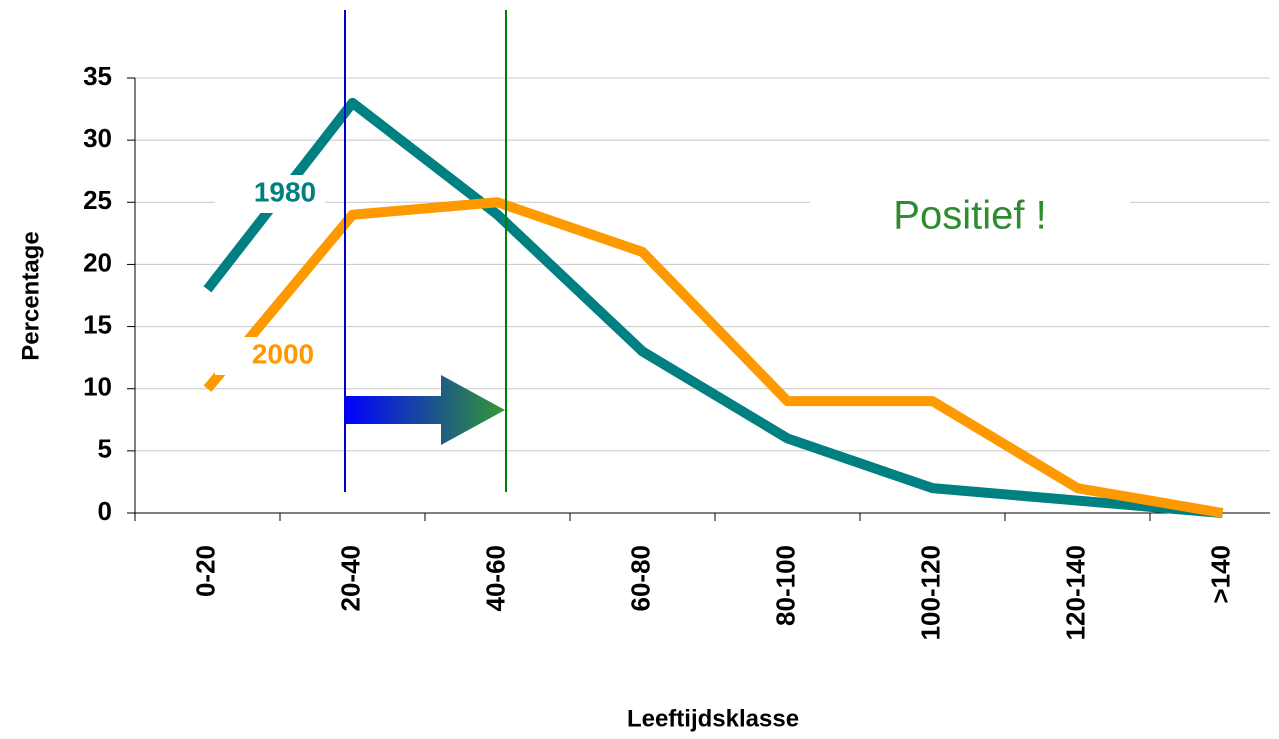 Image resolution: width=1279 pixels, height=739 pixels. What do you see at coordinates (97, 138) in the screenshot?
I see `y-tick-label: 30` at bounding box center [97, 138].